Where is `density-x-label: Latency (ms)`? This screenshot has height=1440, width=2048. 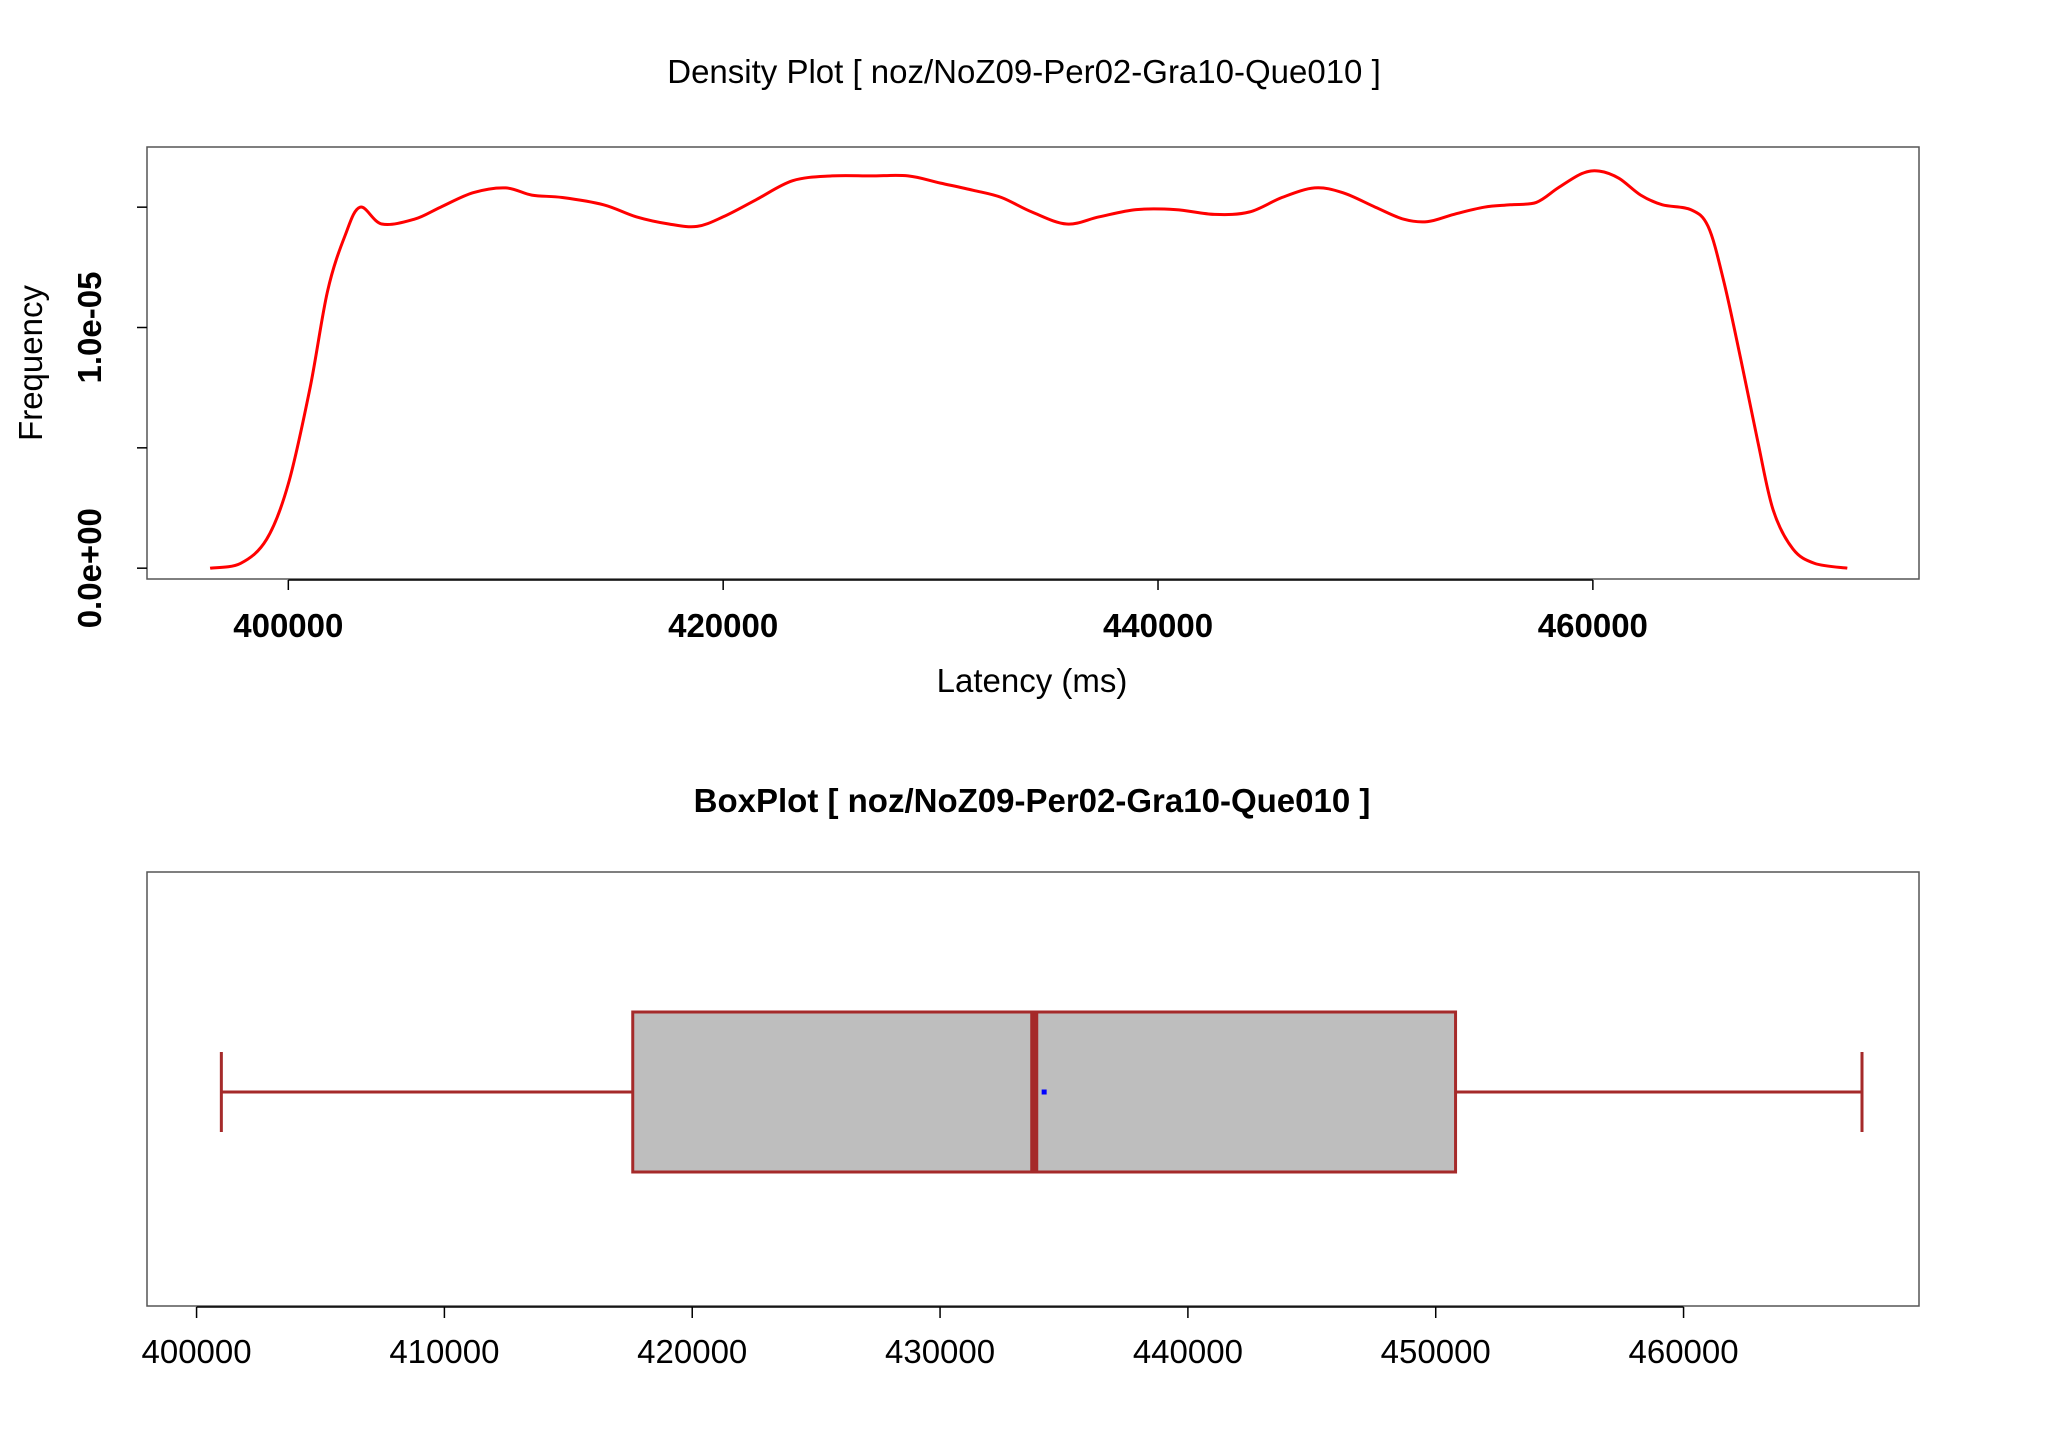
density-x-label: Latency (ms) is located at coordinates (1032, 680).